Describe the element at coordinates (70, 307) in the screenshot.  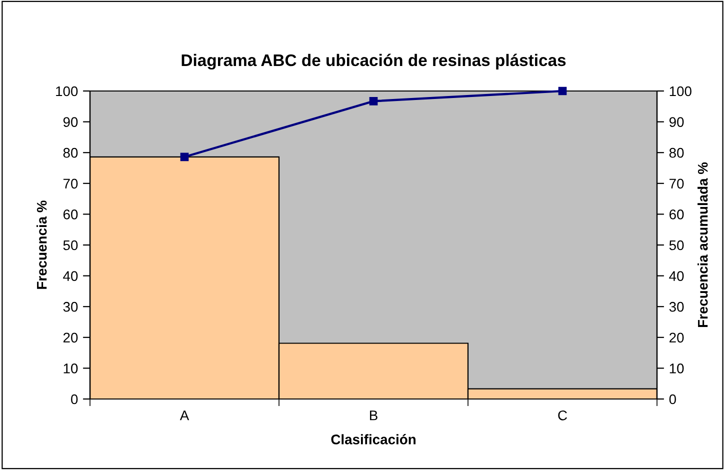
I see `y-tick-label: 30` at that location.